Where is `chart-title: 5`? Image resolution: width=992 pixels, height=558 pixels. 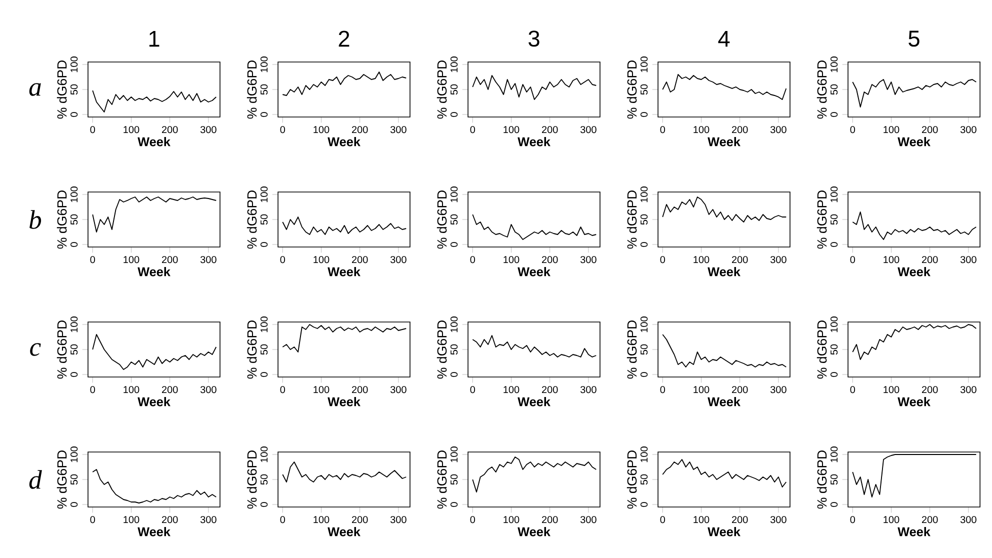
chart-title: 5 is located at coordinates (914, 38).